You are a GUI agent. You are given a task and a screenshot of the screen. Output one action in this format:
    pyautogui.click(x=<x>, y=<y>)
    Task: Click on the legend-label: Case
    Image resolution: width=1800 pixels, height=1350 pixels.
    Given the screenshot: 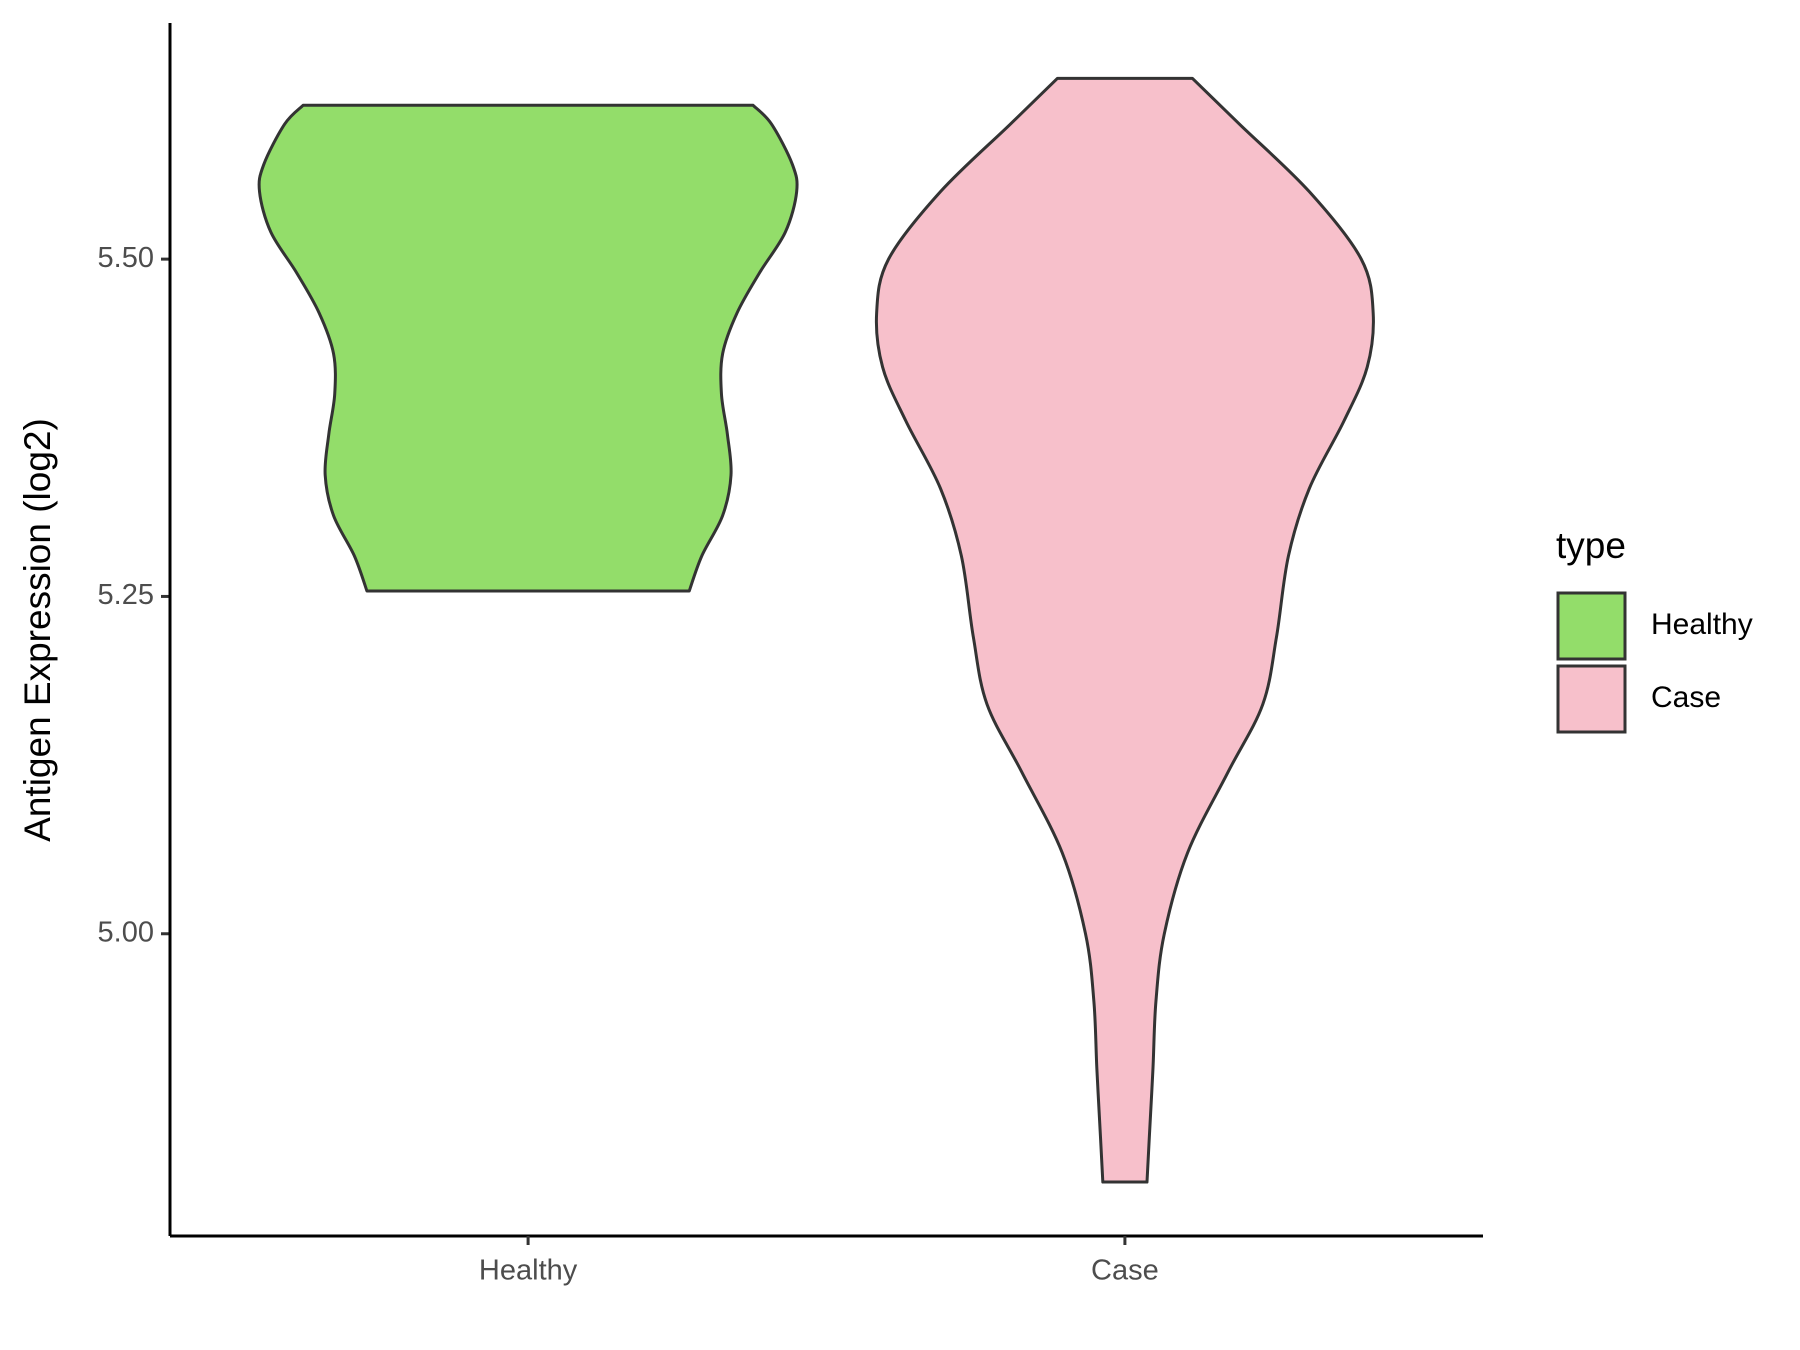 What is the action you would take?
    pyautogui.click(x=1686, y=697)
    